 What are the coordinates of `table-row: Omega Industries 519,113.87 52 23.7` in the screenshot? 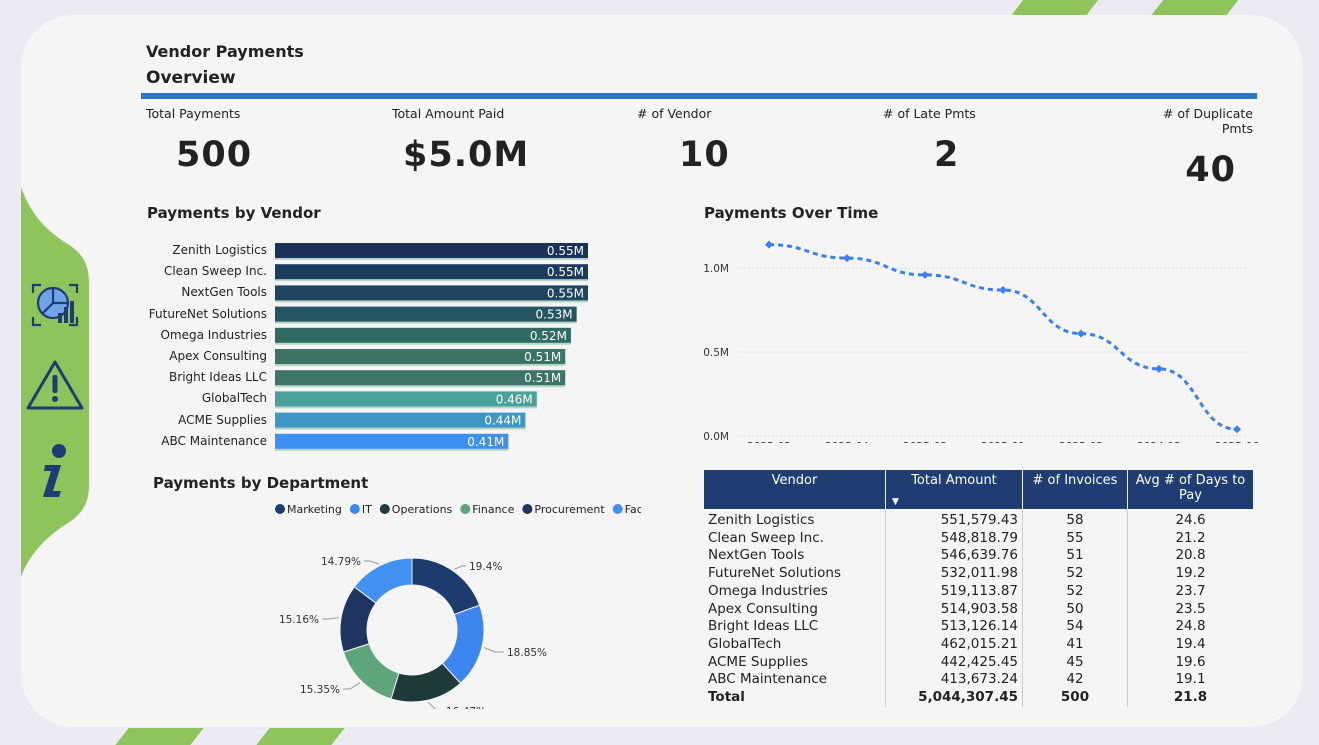 It's located at (978, 591).